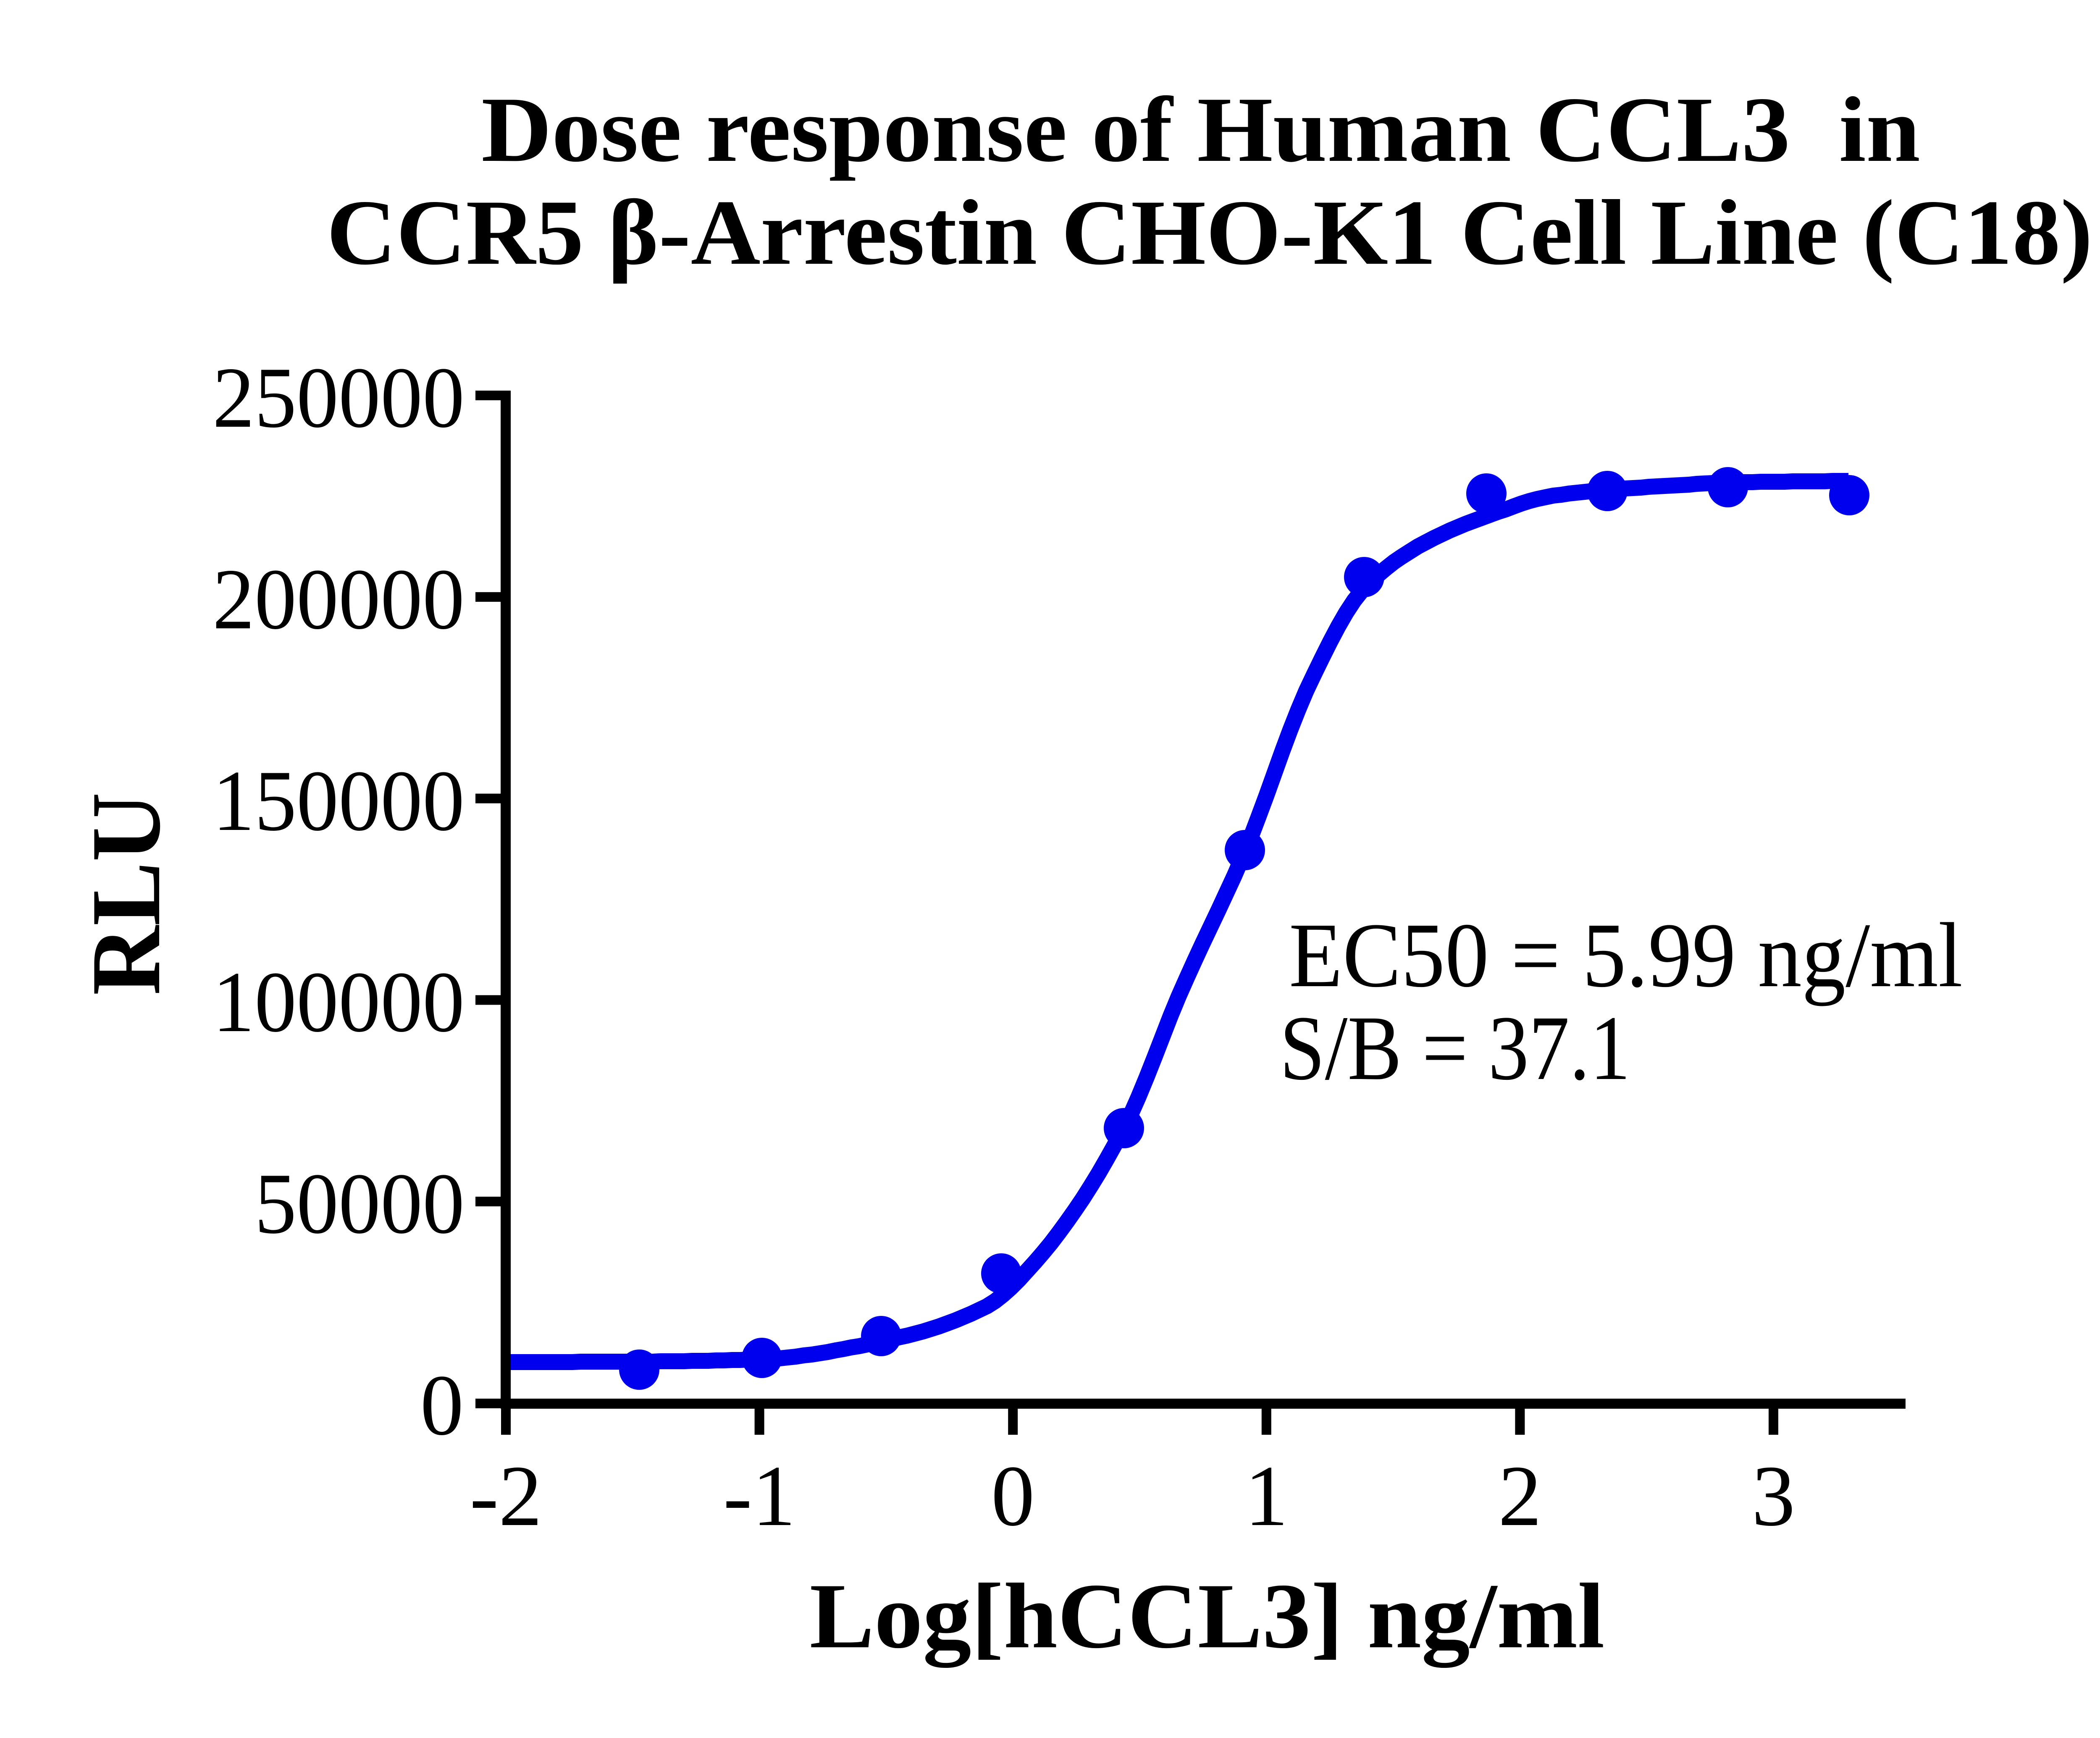  What do you see at coordinates (339, 397) in the screenshot?
I see `svg-text: 250000` at bounding box center [339, 397].